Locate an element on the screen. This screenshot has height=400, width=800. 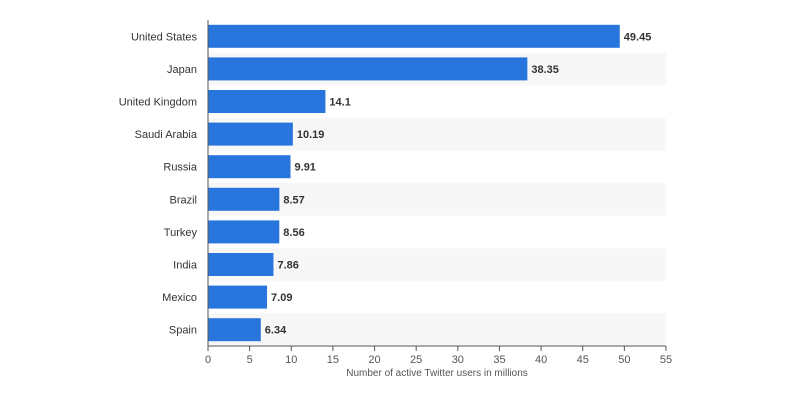
value-label: 9.91 is located at coordinates (305, 168).